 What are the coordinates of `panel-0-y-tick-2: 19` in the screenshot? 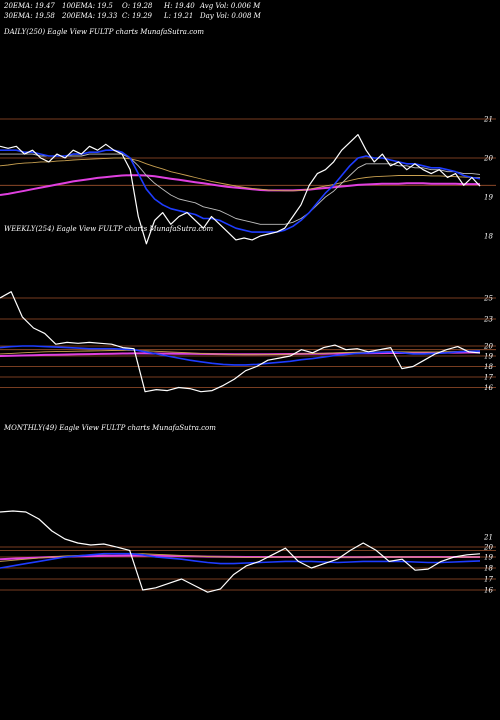 It's located at (488, 198).